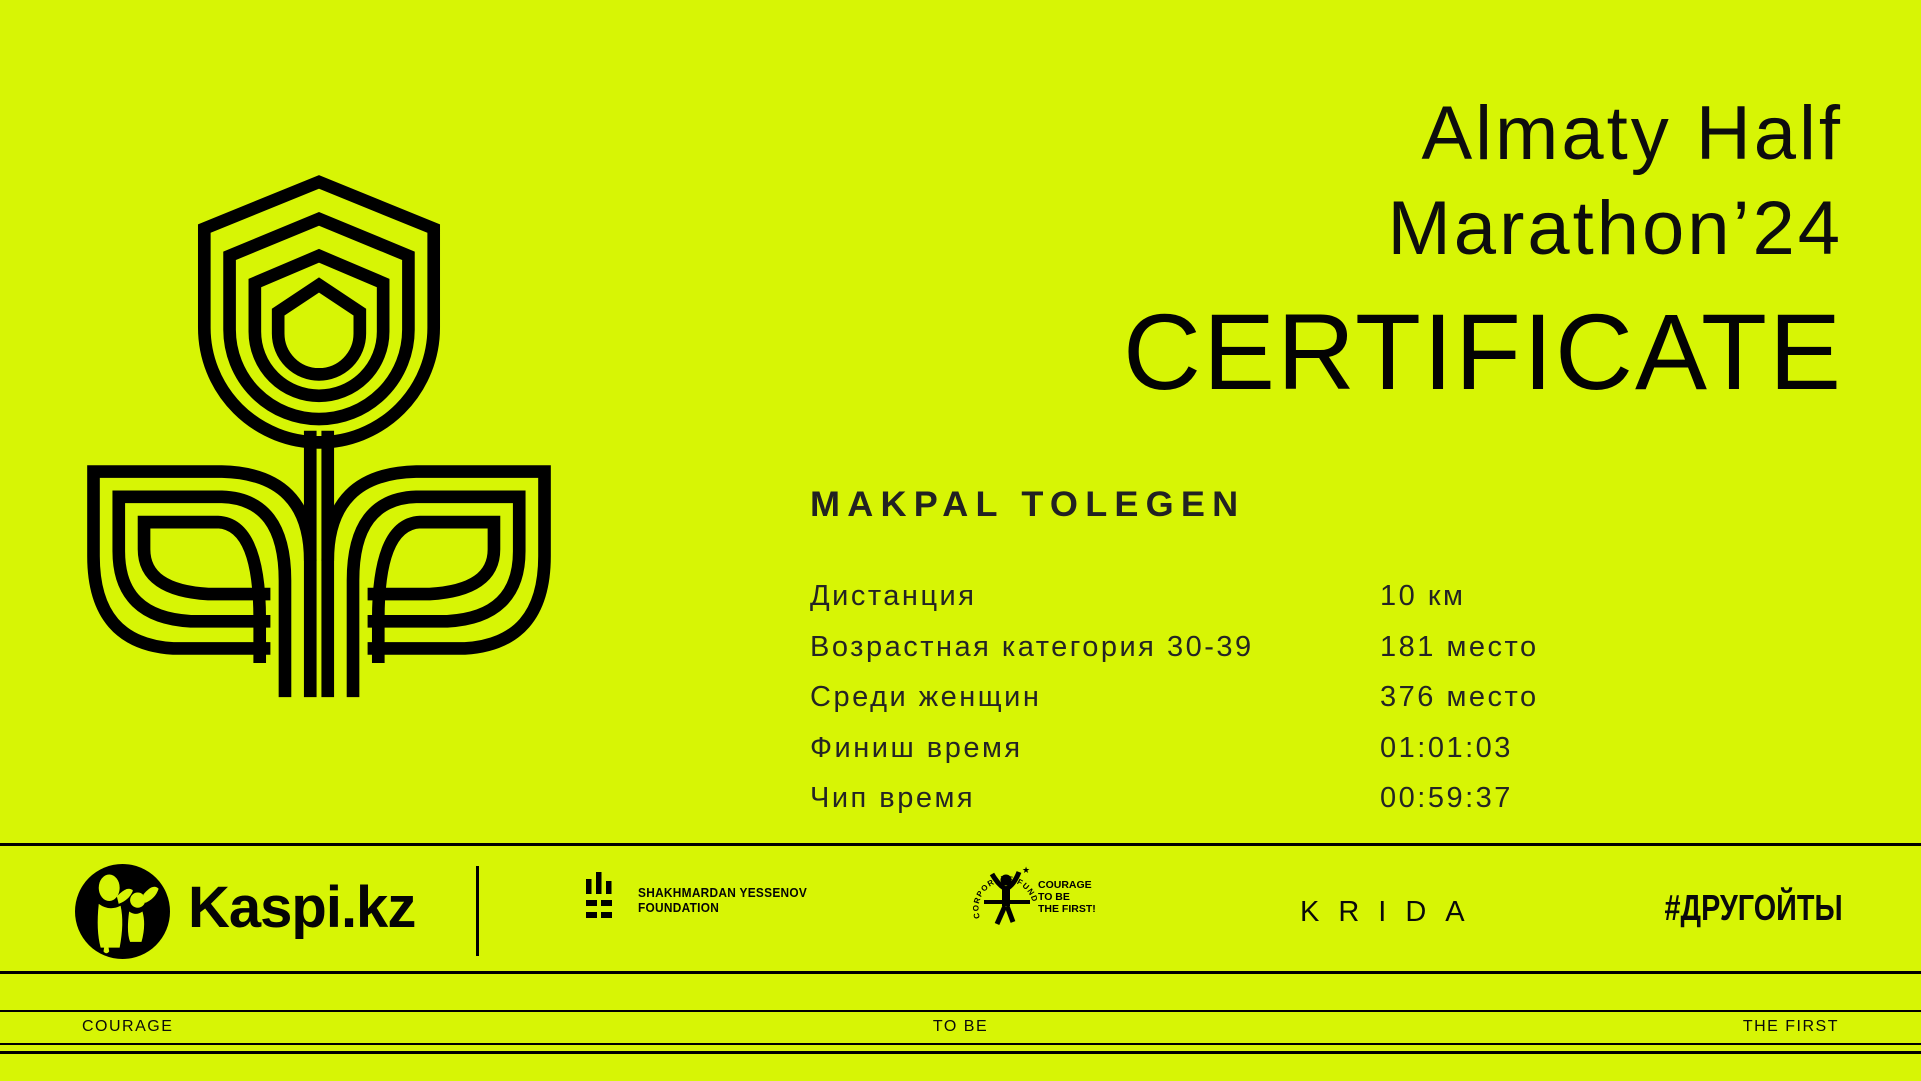 The height and width of the screenshot is (1081, 1921). Describe the element at coordinates (1753, 907) in the screenshot. I see `hashtag-wordmark: #ДРУГОЙТЫ` at that location.